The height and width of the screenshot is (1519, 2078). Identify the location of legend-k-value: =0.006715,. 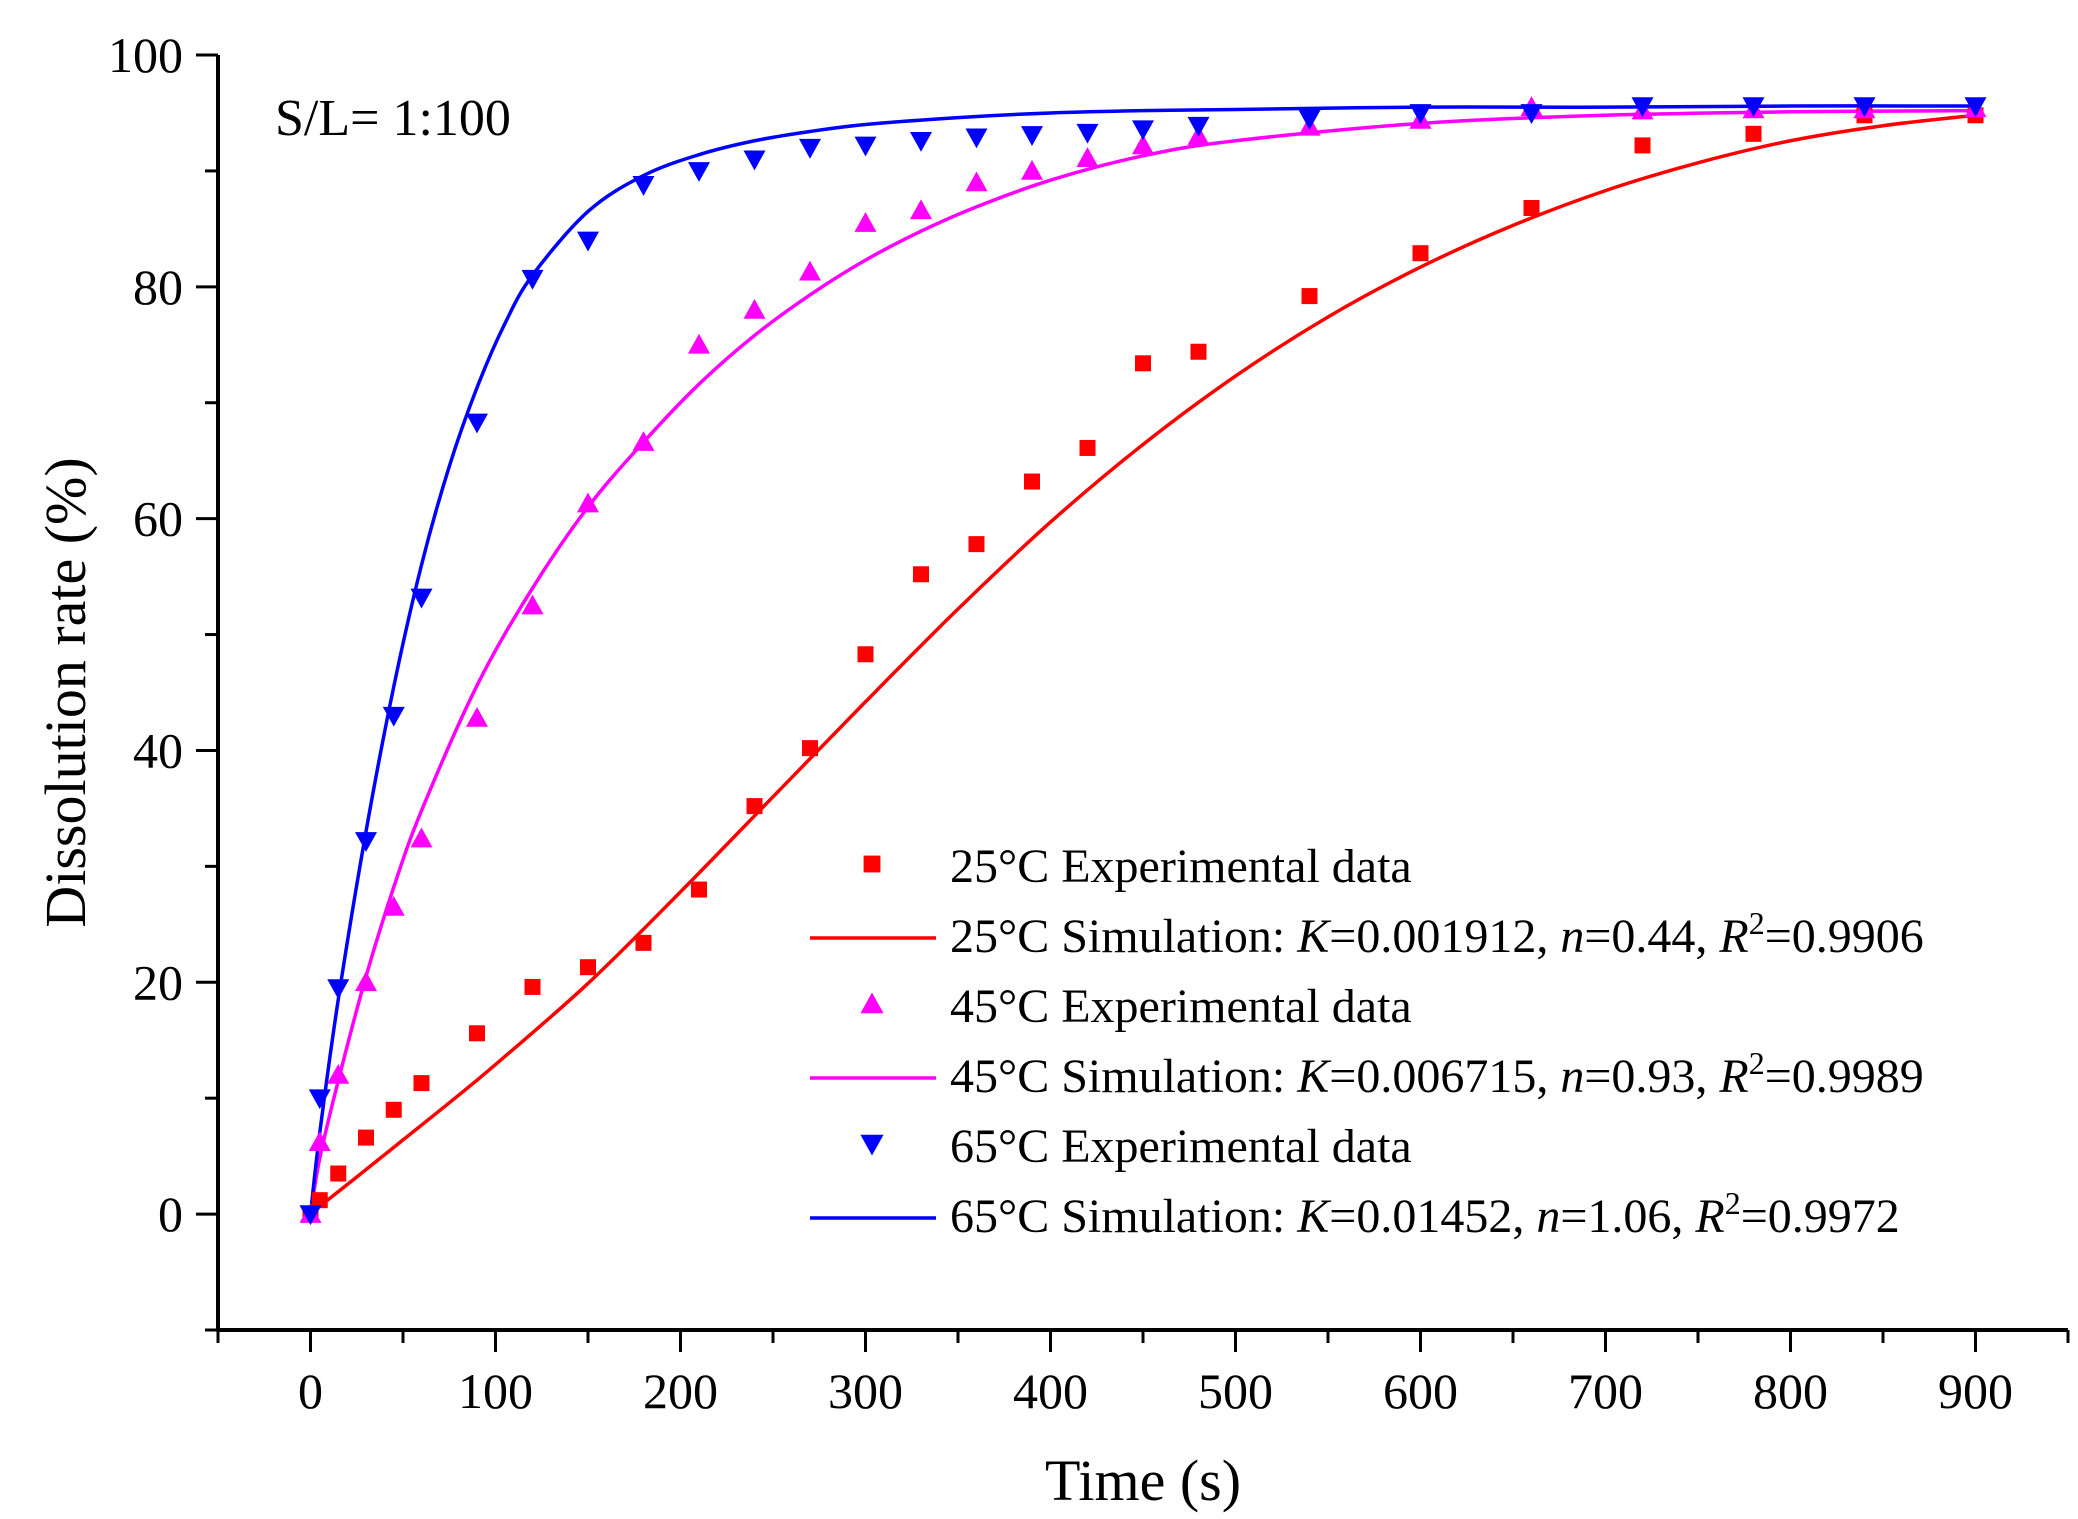
(1444, 1076).